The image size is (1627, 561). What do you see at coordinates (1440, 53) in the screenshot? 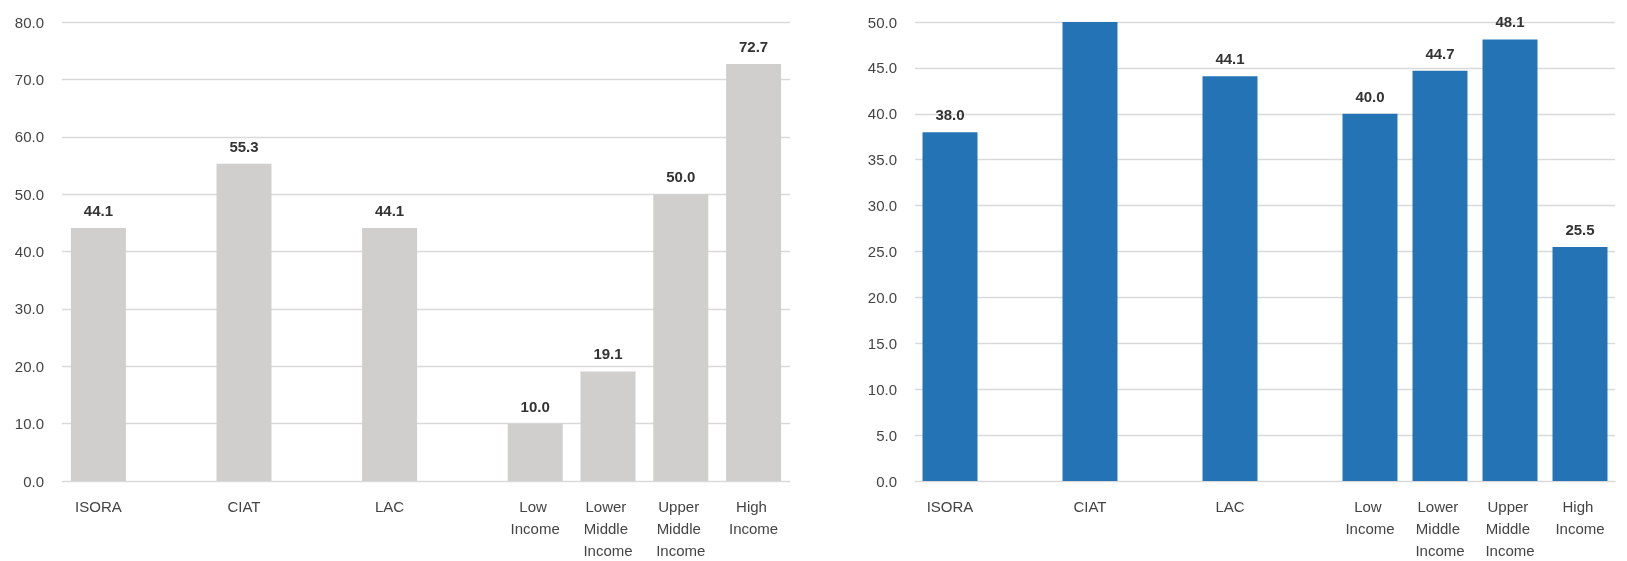
I see `data-label: 44.7` at bounding box center [1440, 53].